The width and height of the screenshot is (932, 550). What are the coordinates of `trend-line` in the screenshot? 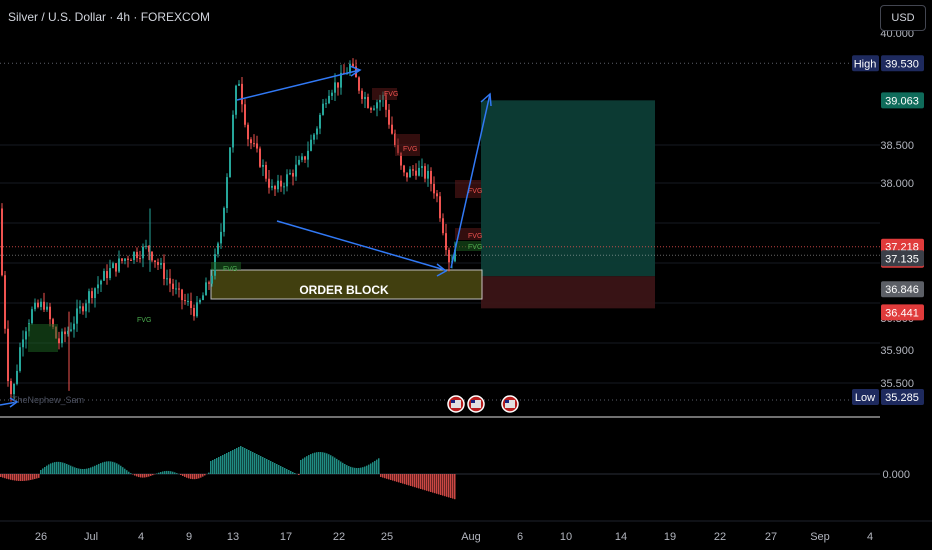 It's located at (470, 181).